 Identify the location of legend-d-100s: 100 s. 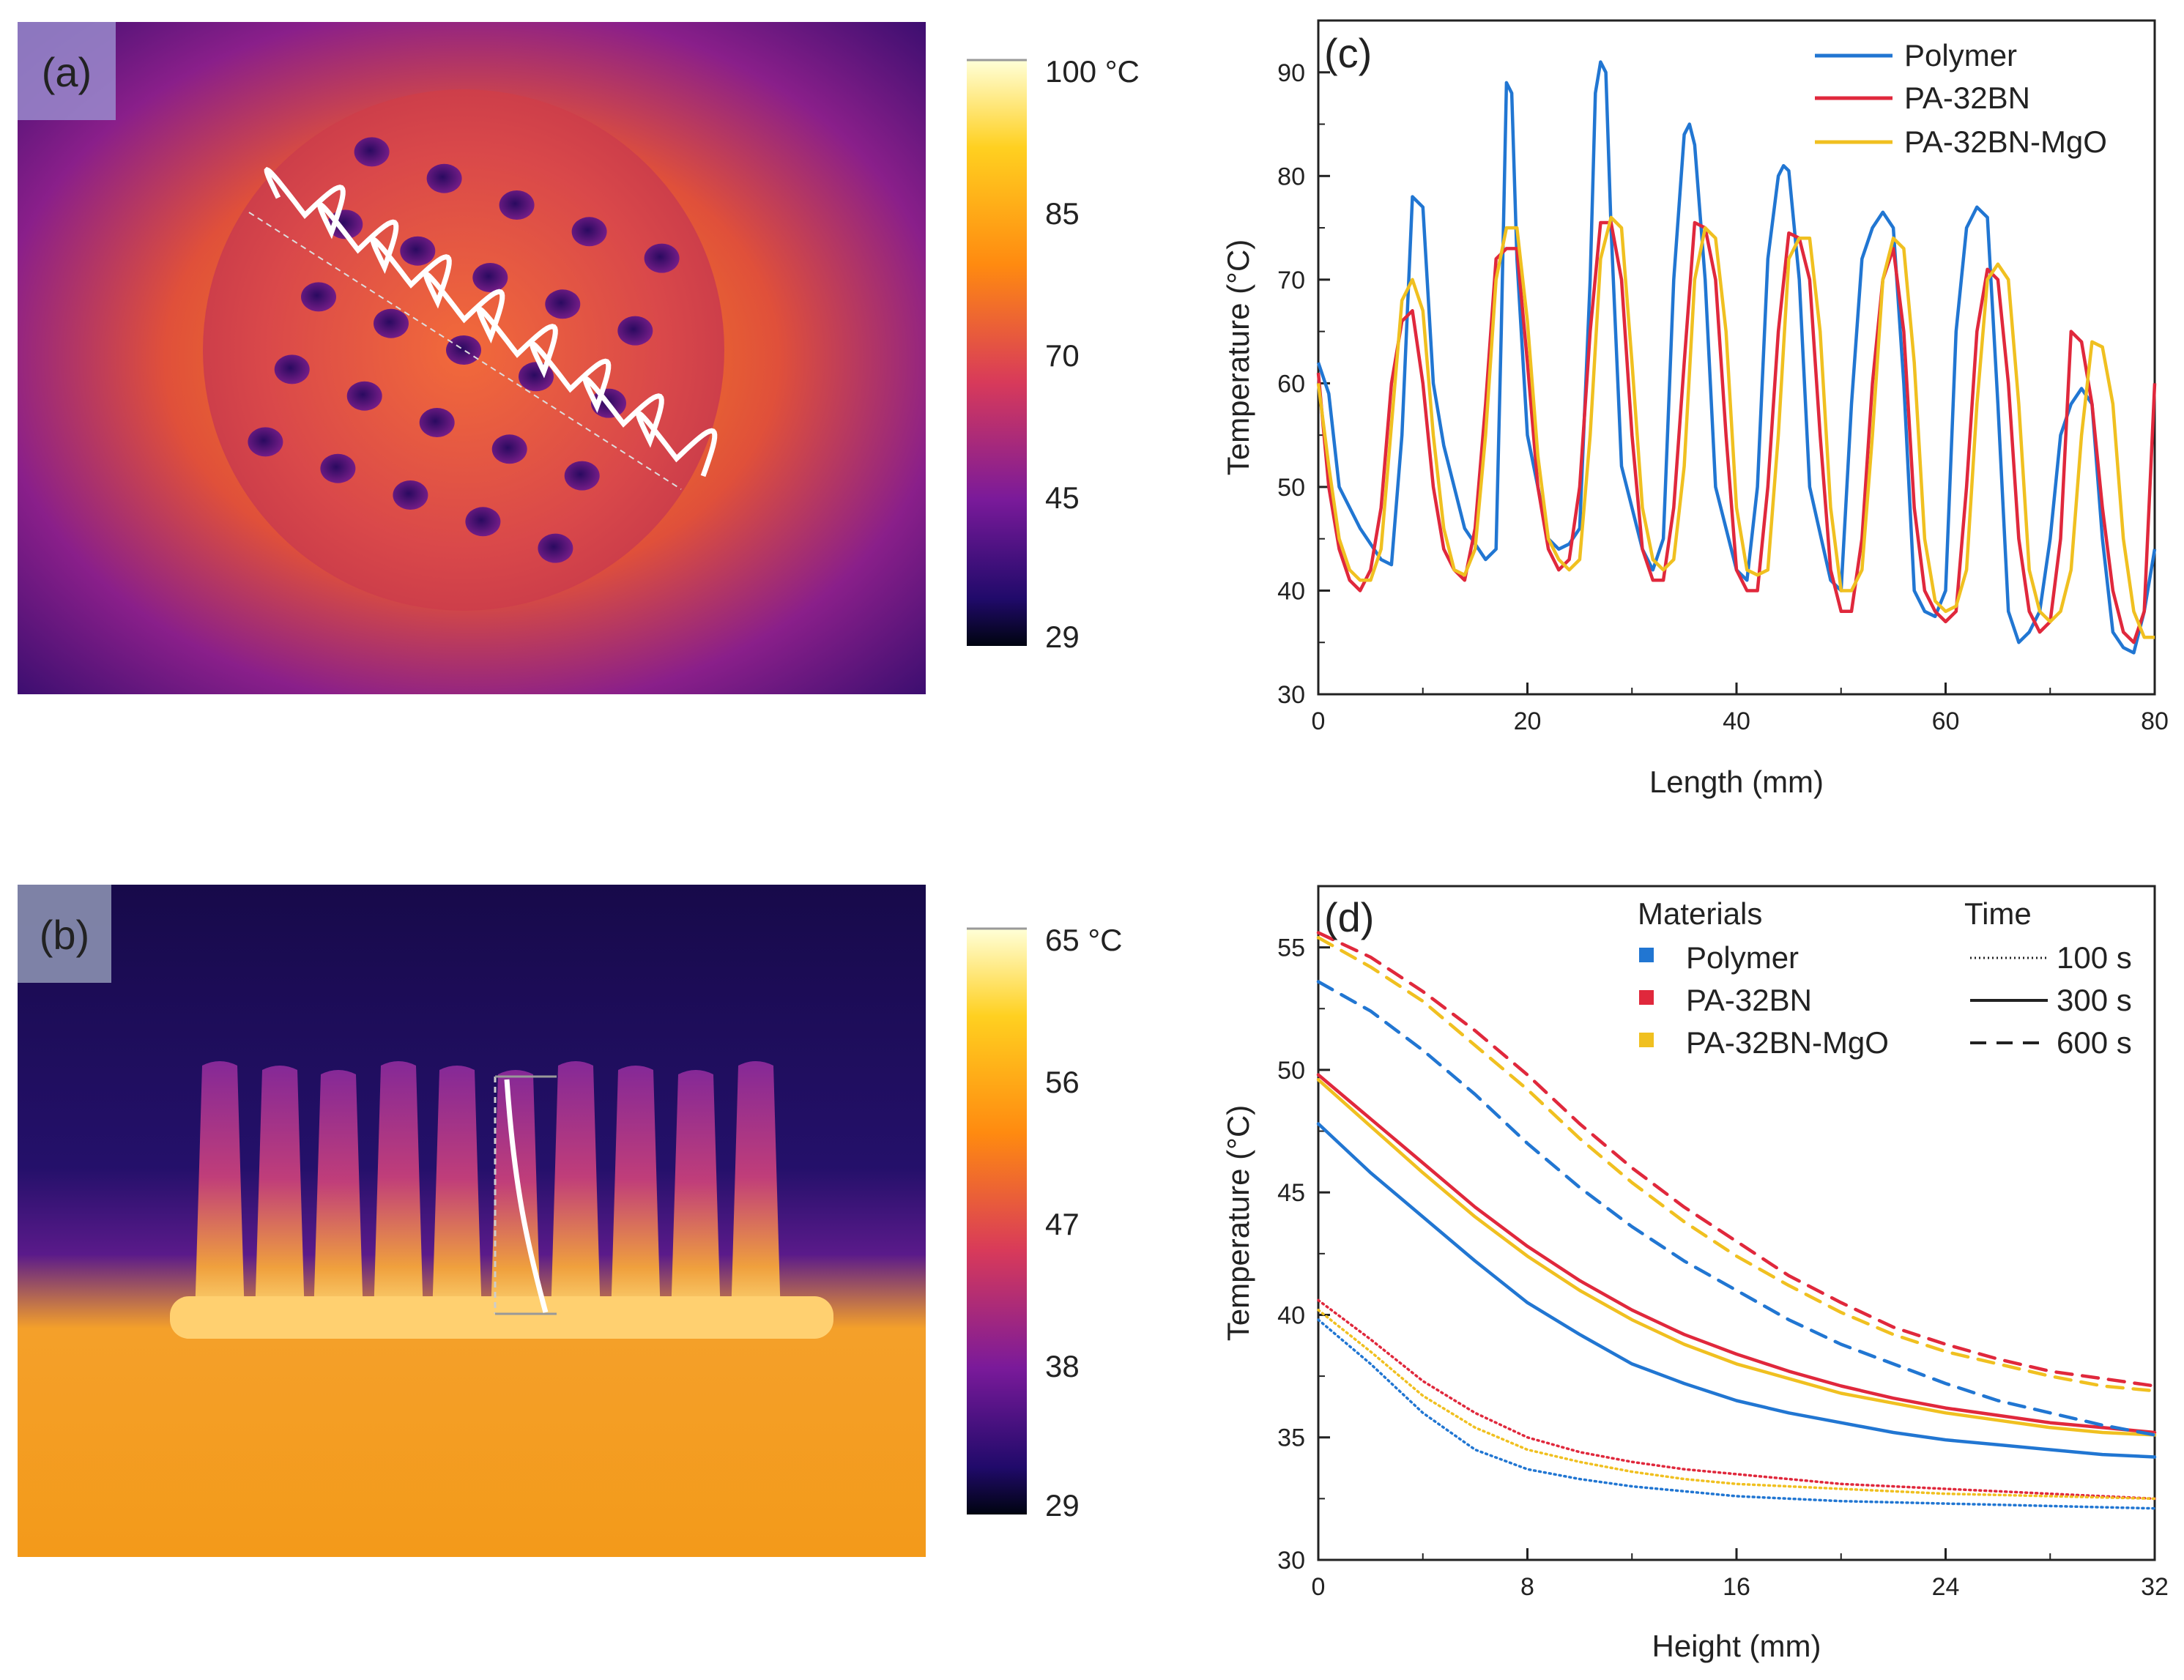
(2094, 958).